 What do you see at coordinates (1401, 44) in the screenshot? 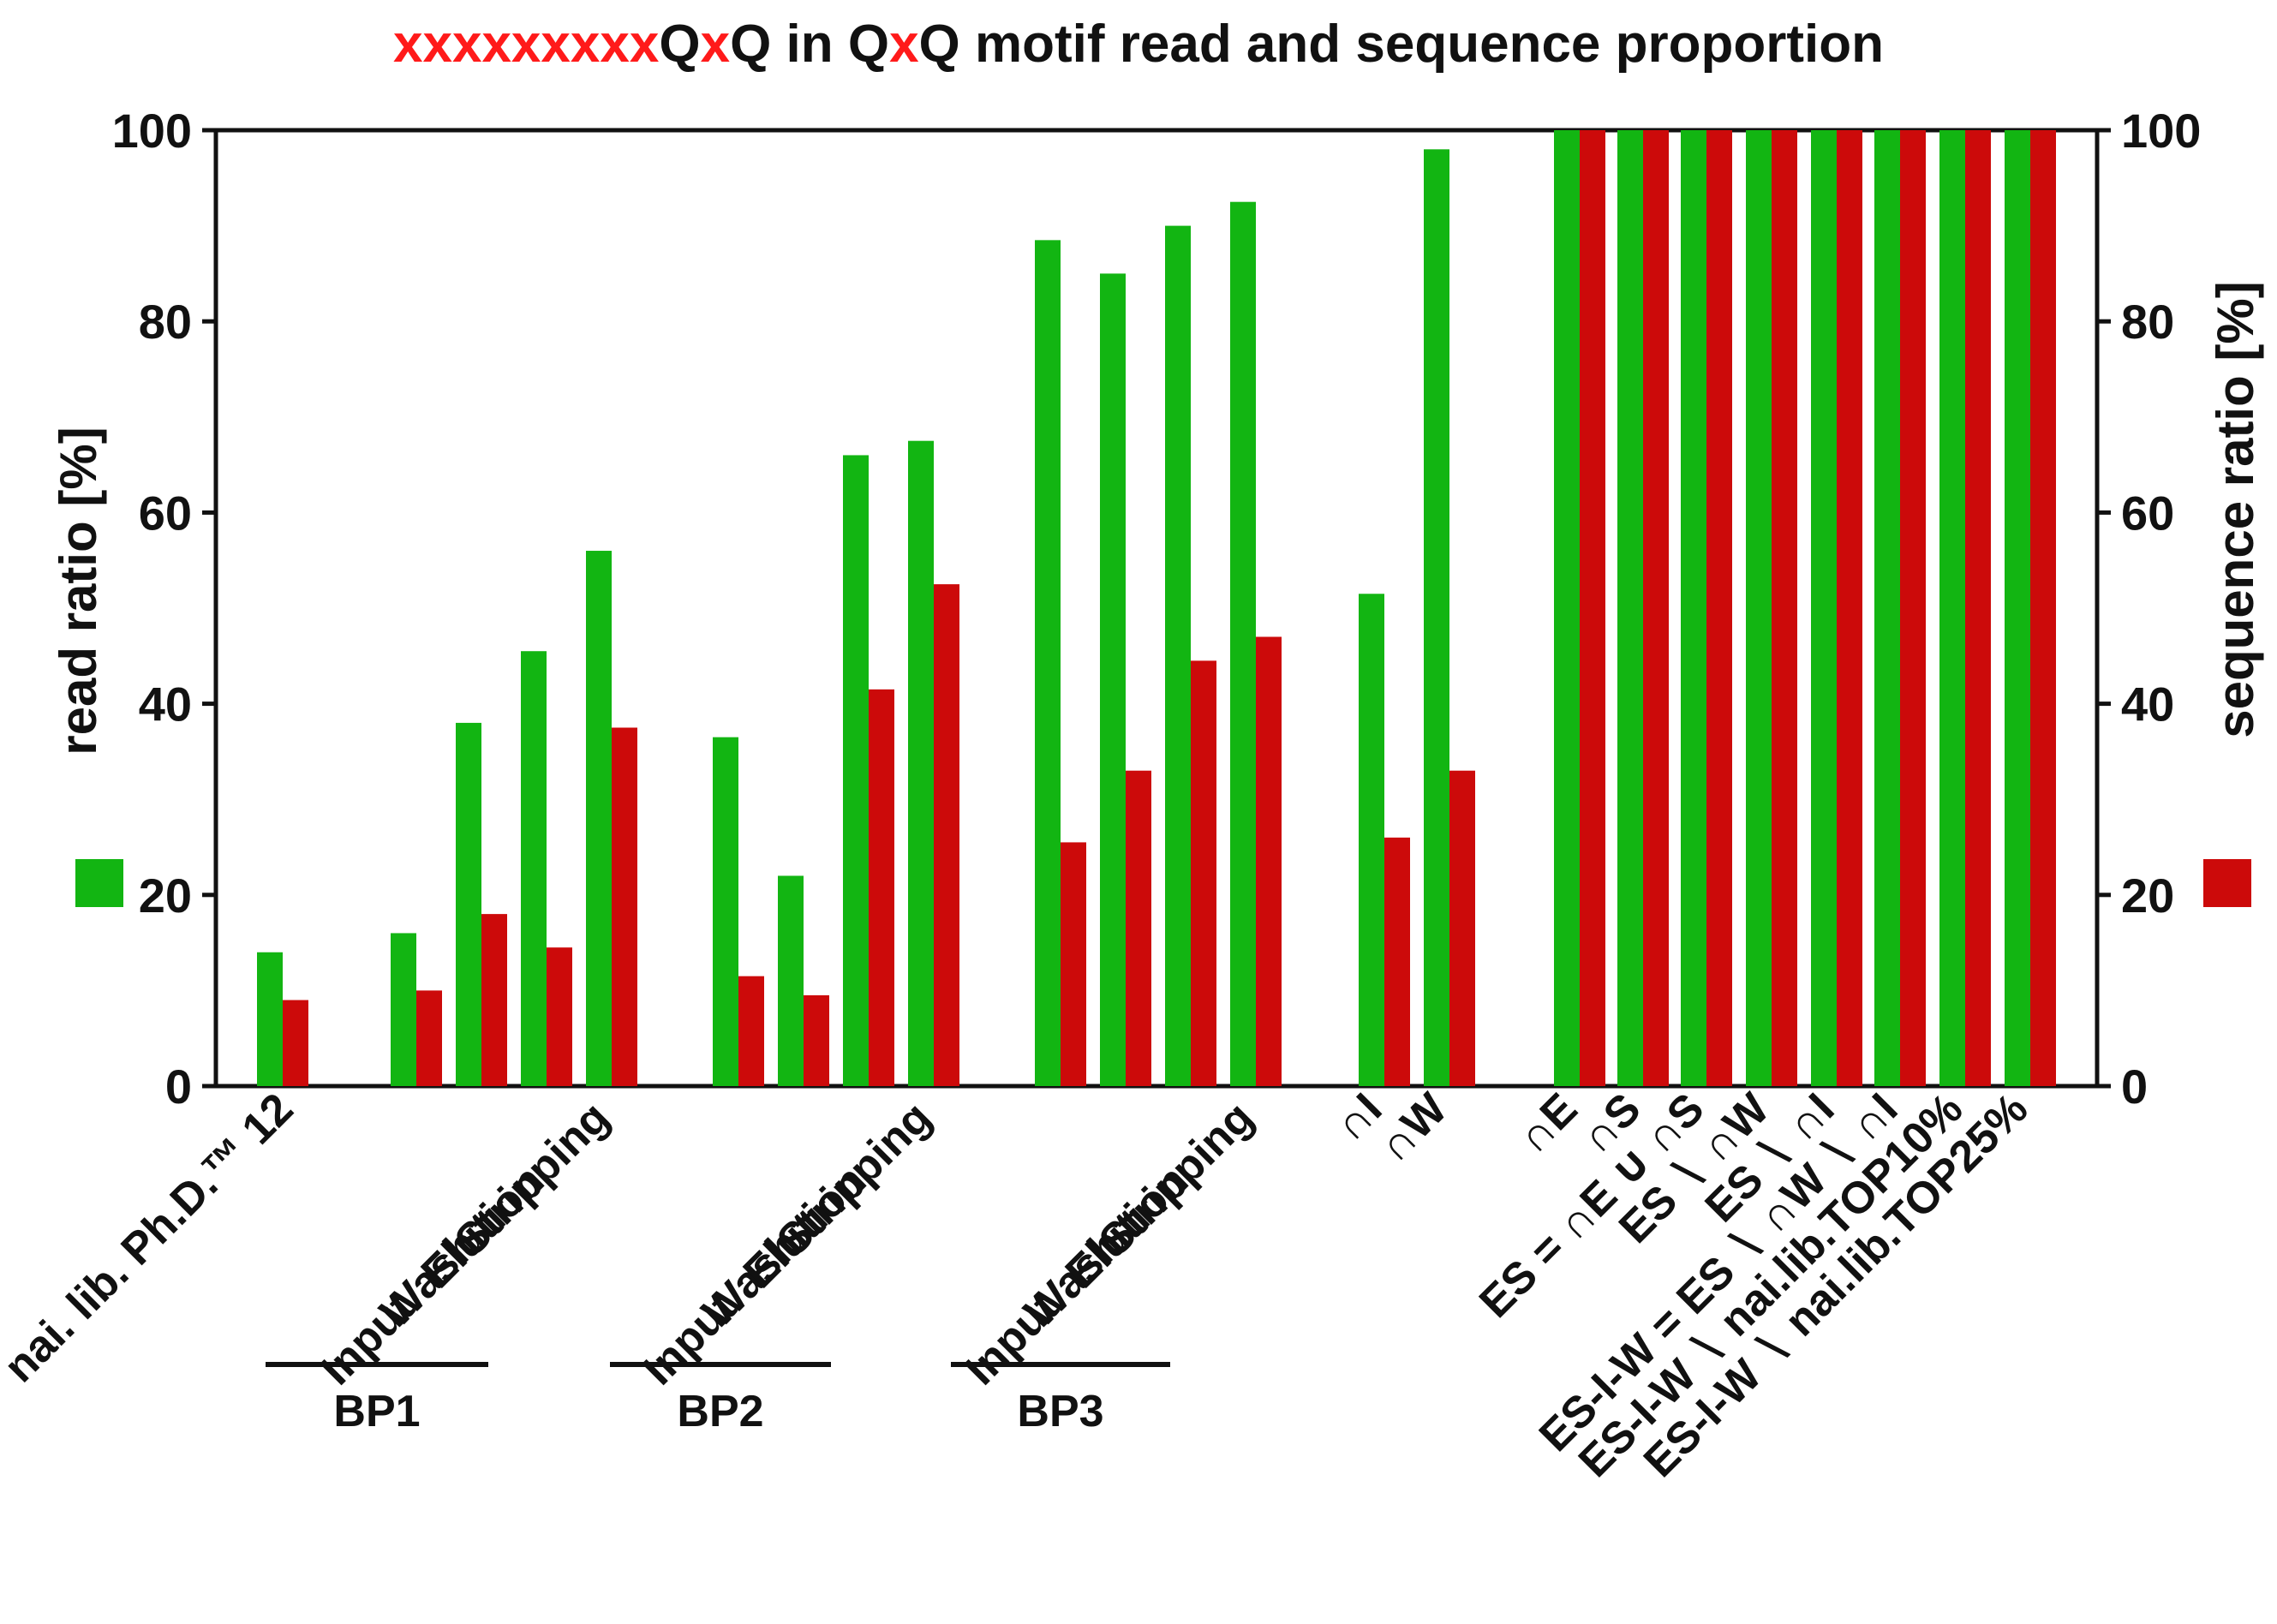
I see `title-segment: Q motif read and sequence proportion` at bounding box center [1401, 44].